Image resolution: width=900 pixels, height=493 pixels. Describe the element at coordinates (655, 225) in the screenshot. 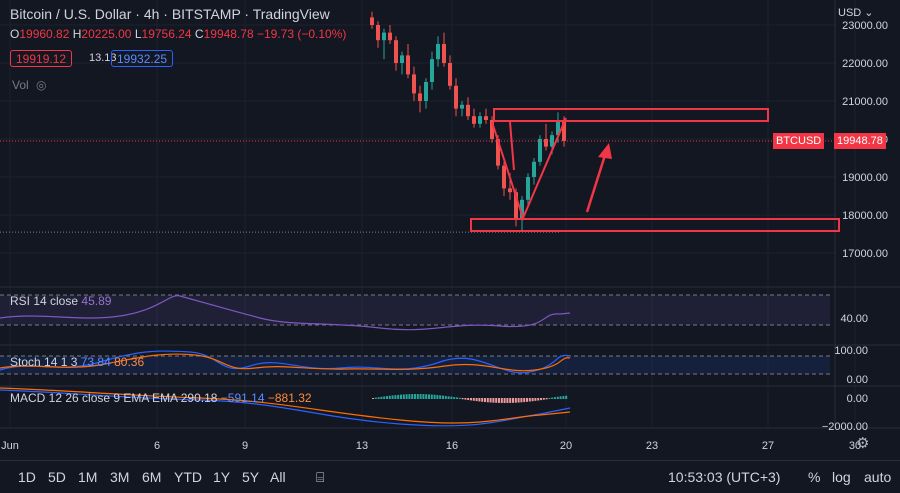

I see `support-rectangle` at that location.